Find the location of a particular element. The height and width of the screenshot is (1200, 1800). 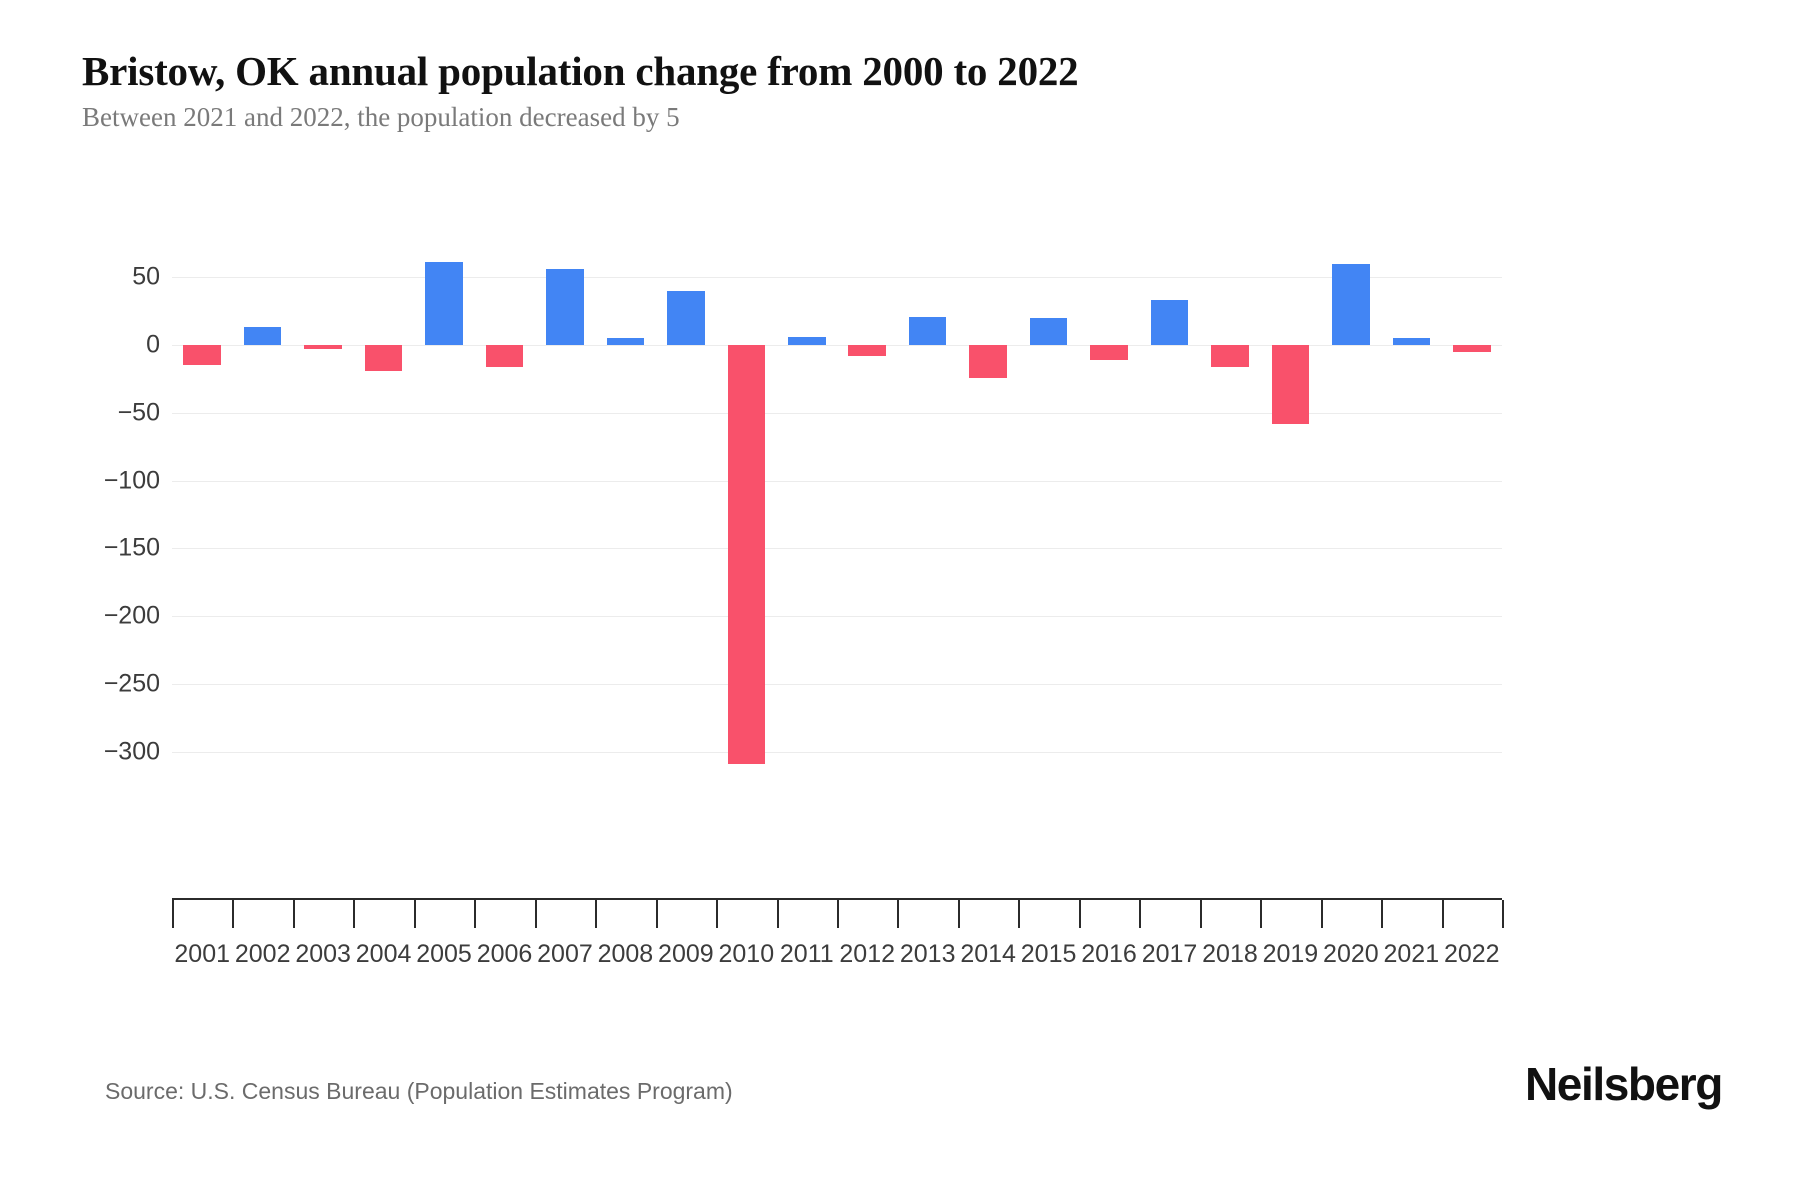

x-tick-label-2021: 2021 is located at coordinates (1411, 954).